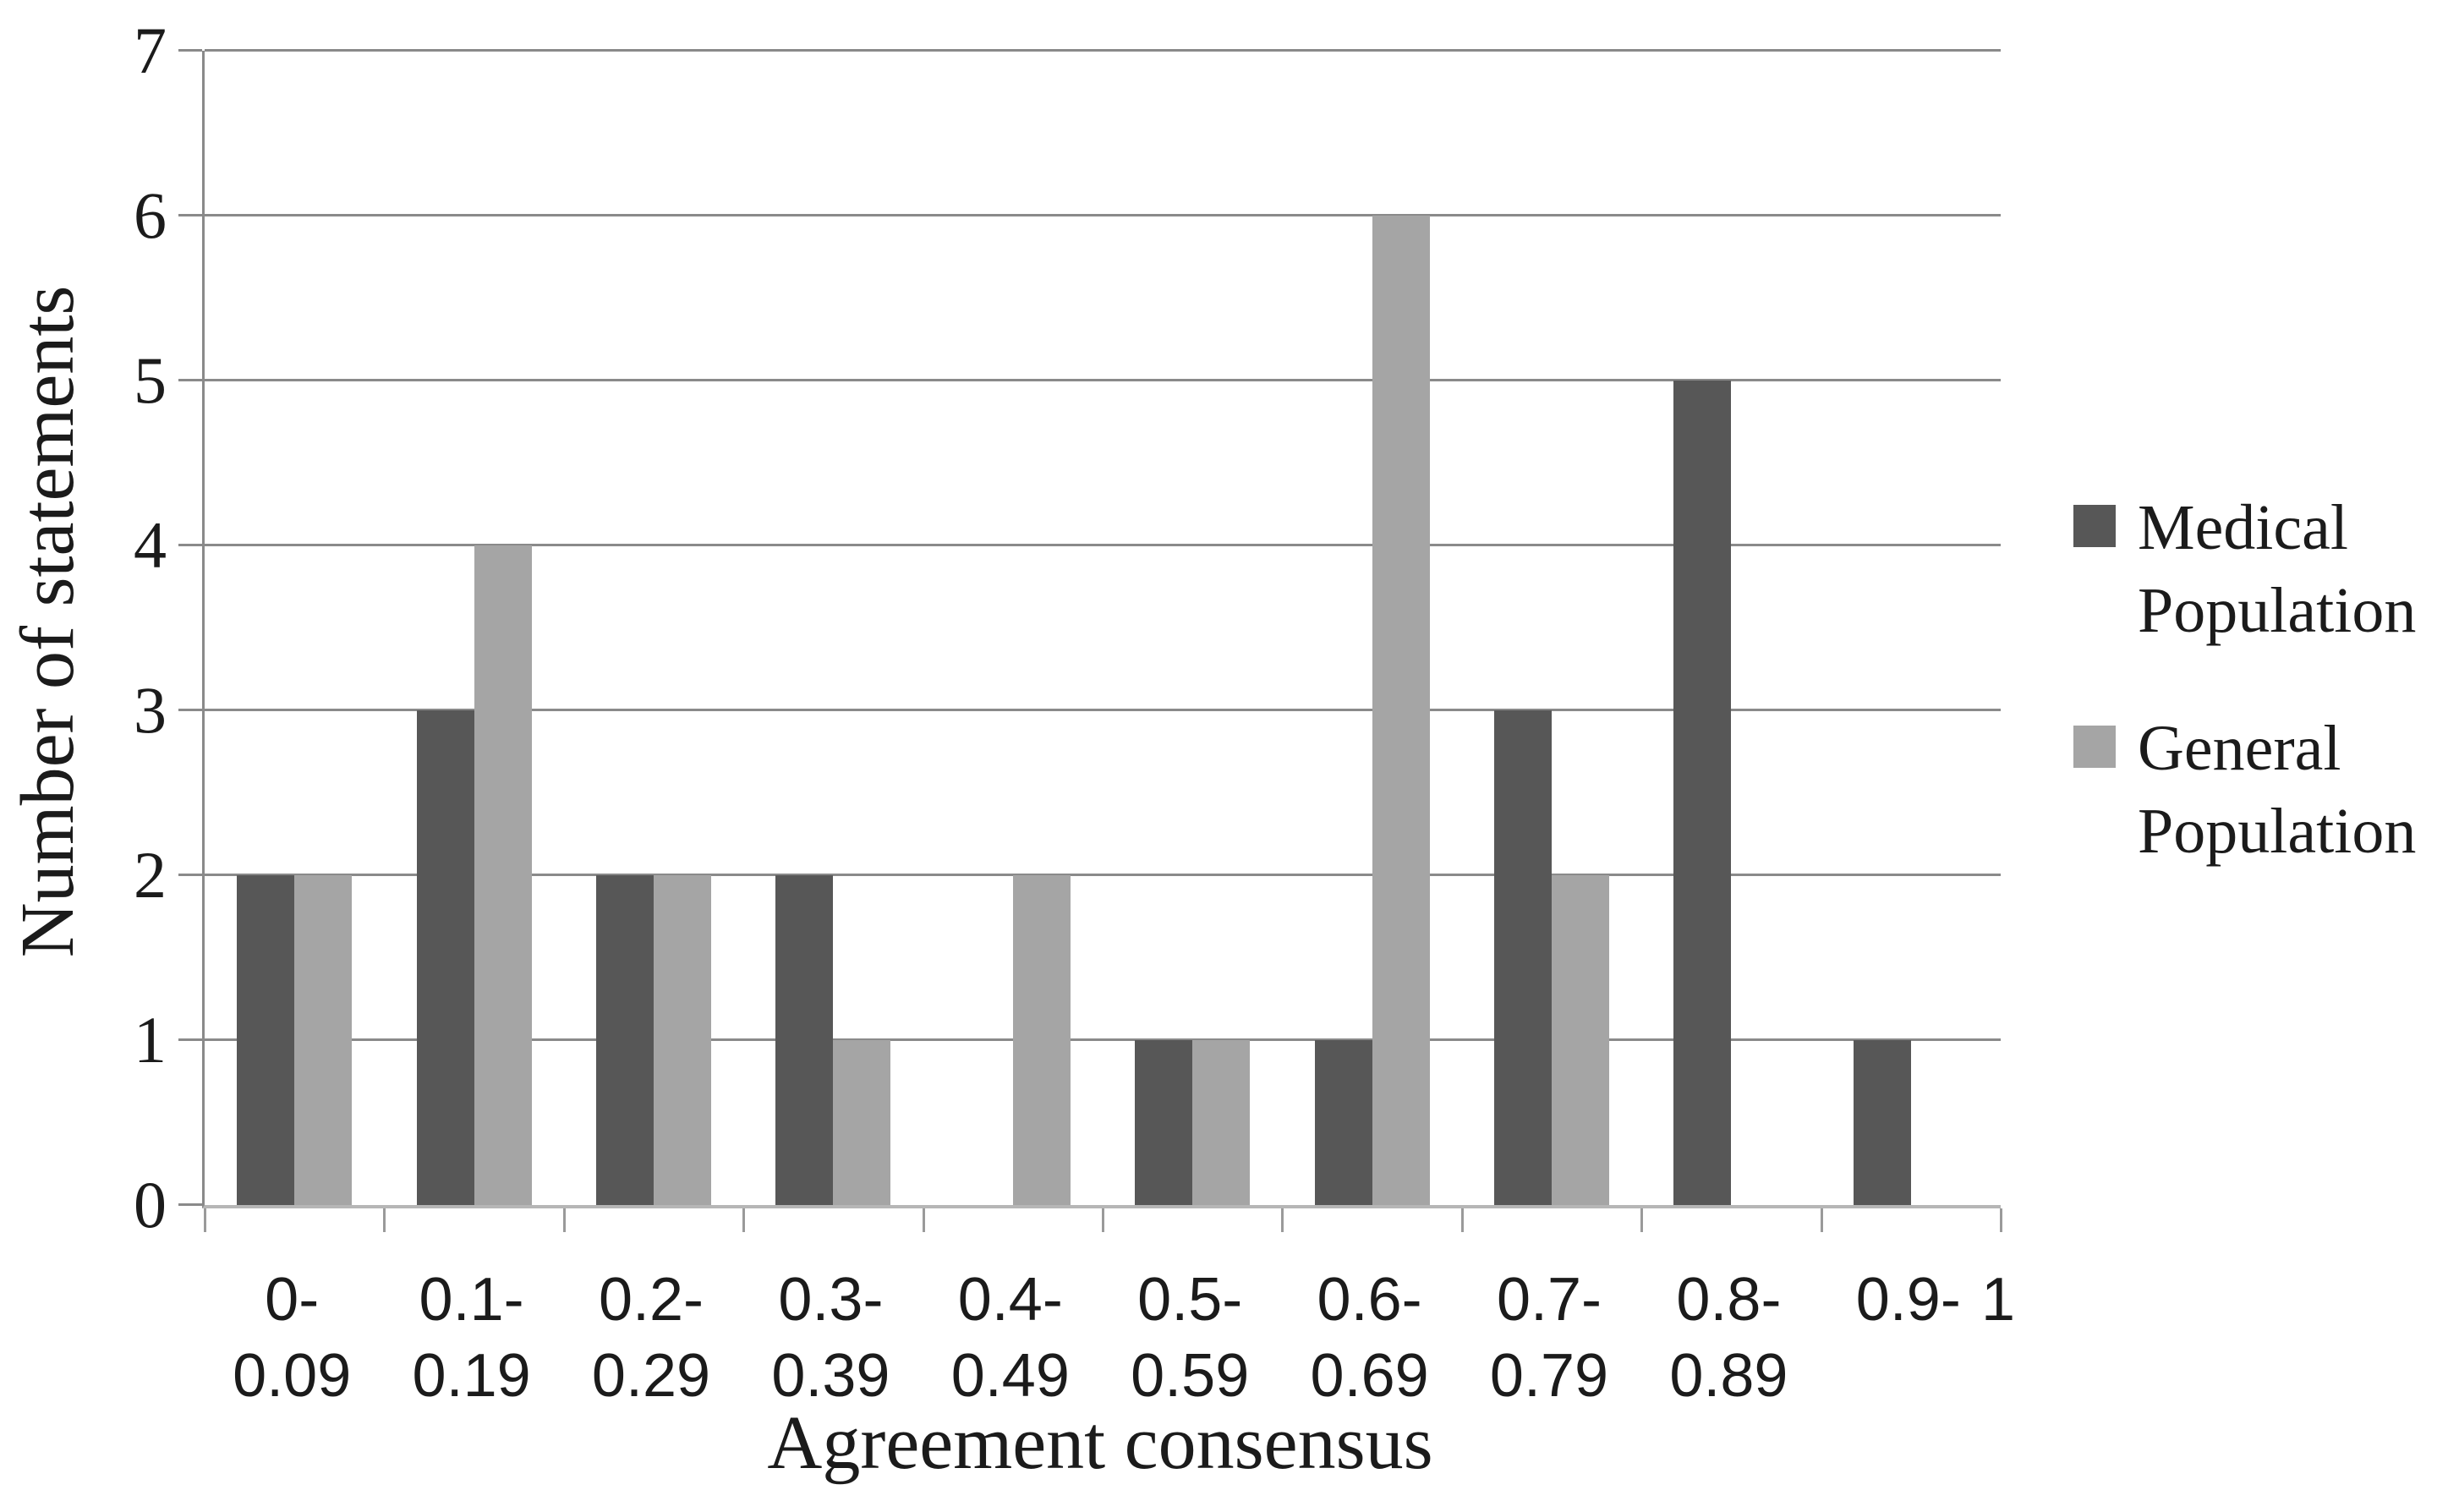 The image size is (2459, 1512). I want to click on x-tick-label-0.1-0.19: 0.1- 0.19, so click(471, 1338).